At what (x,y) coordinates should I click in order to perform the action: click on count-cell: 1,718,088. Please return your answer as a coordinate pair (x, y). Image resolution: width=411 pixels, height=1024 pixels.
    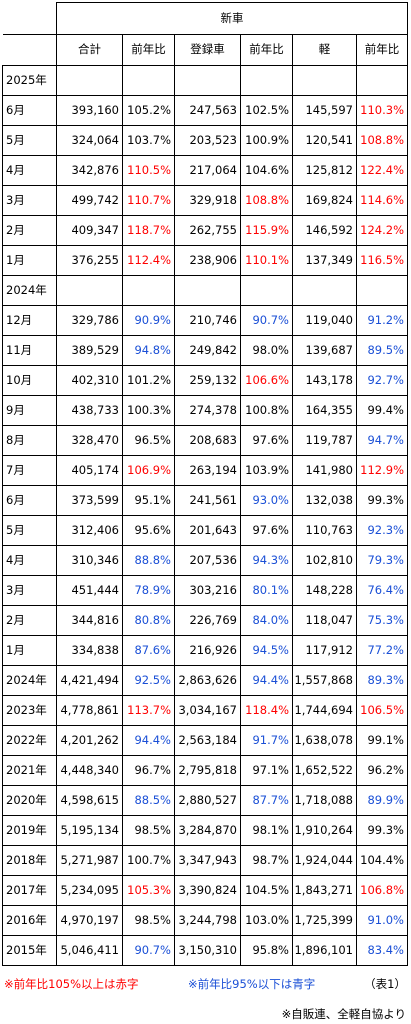
    Looking at the image, I should click on (324, 800).